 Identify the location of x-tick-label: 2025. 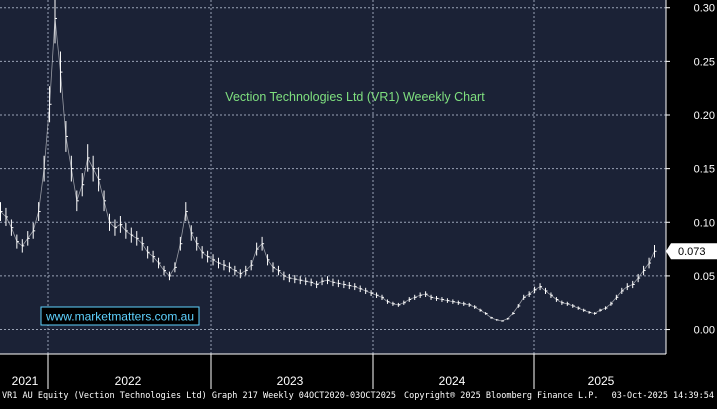
(601, 381).